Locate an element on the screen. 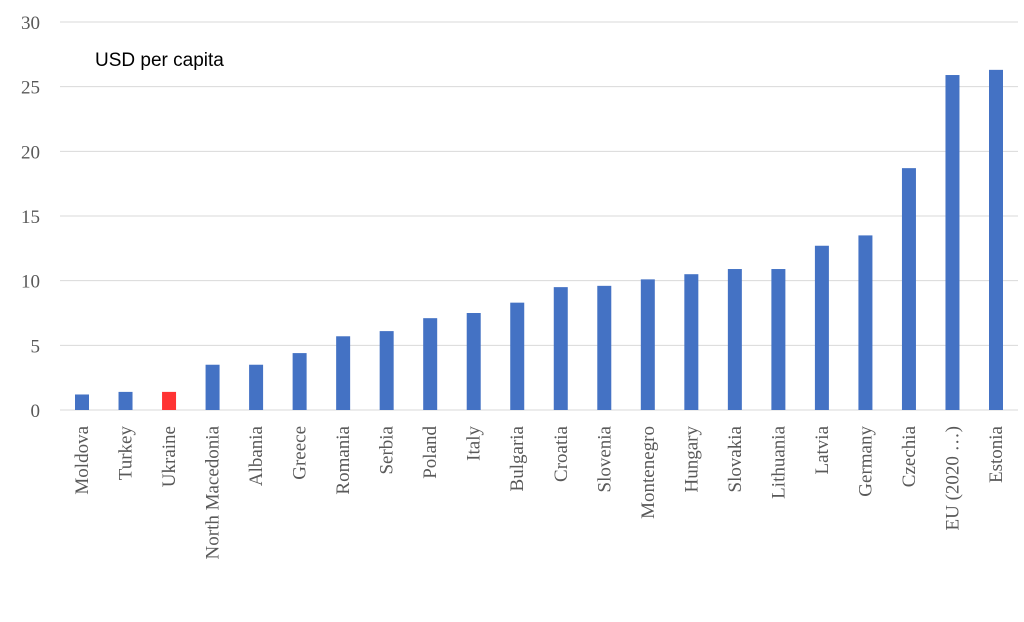  y-axis-ticks: 0 5 10 15 20 25 30 is located at coordinates (30, 217).